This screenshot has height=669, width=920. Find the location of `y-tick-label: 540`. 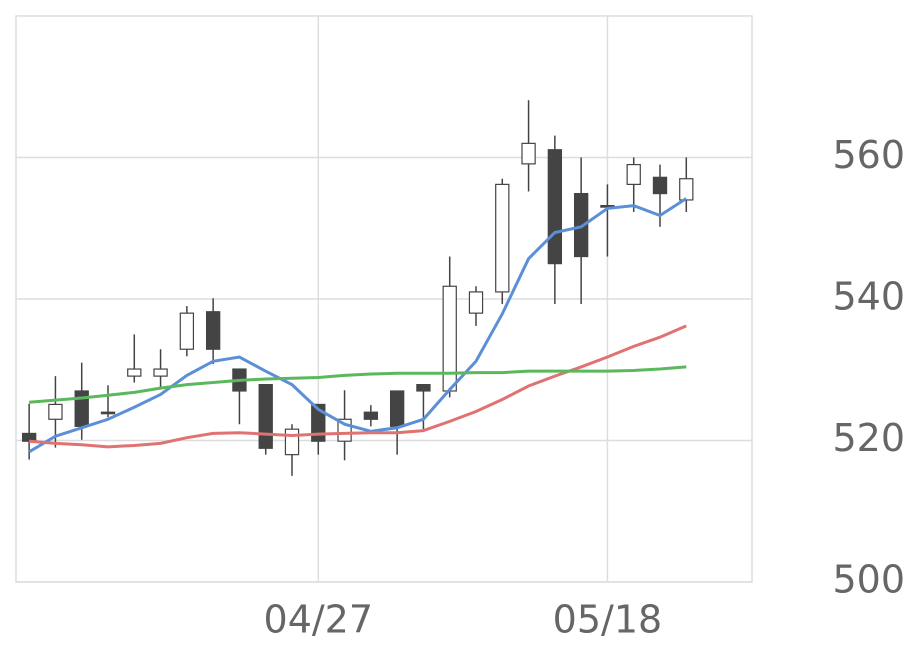

y-tick-label: 540 is located at coordinates (868, 297).